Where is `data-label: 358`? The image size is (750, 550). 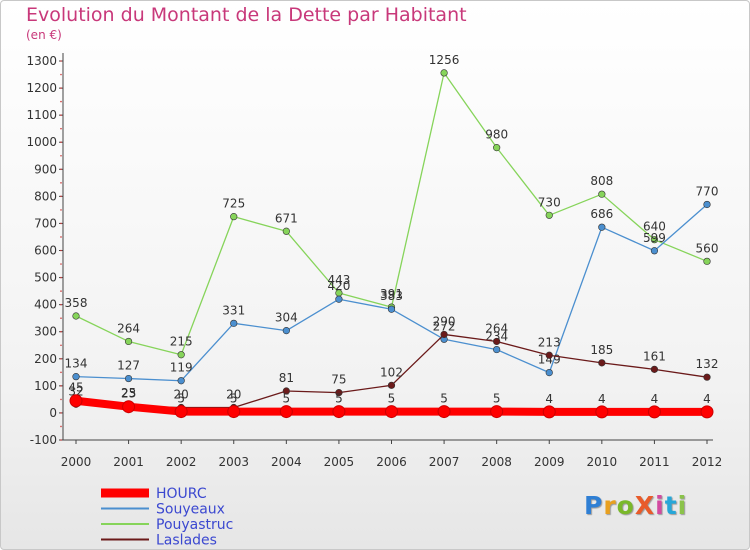 data-label: 358 is located at coordinates (76, 303).